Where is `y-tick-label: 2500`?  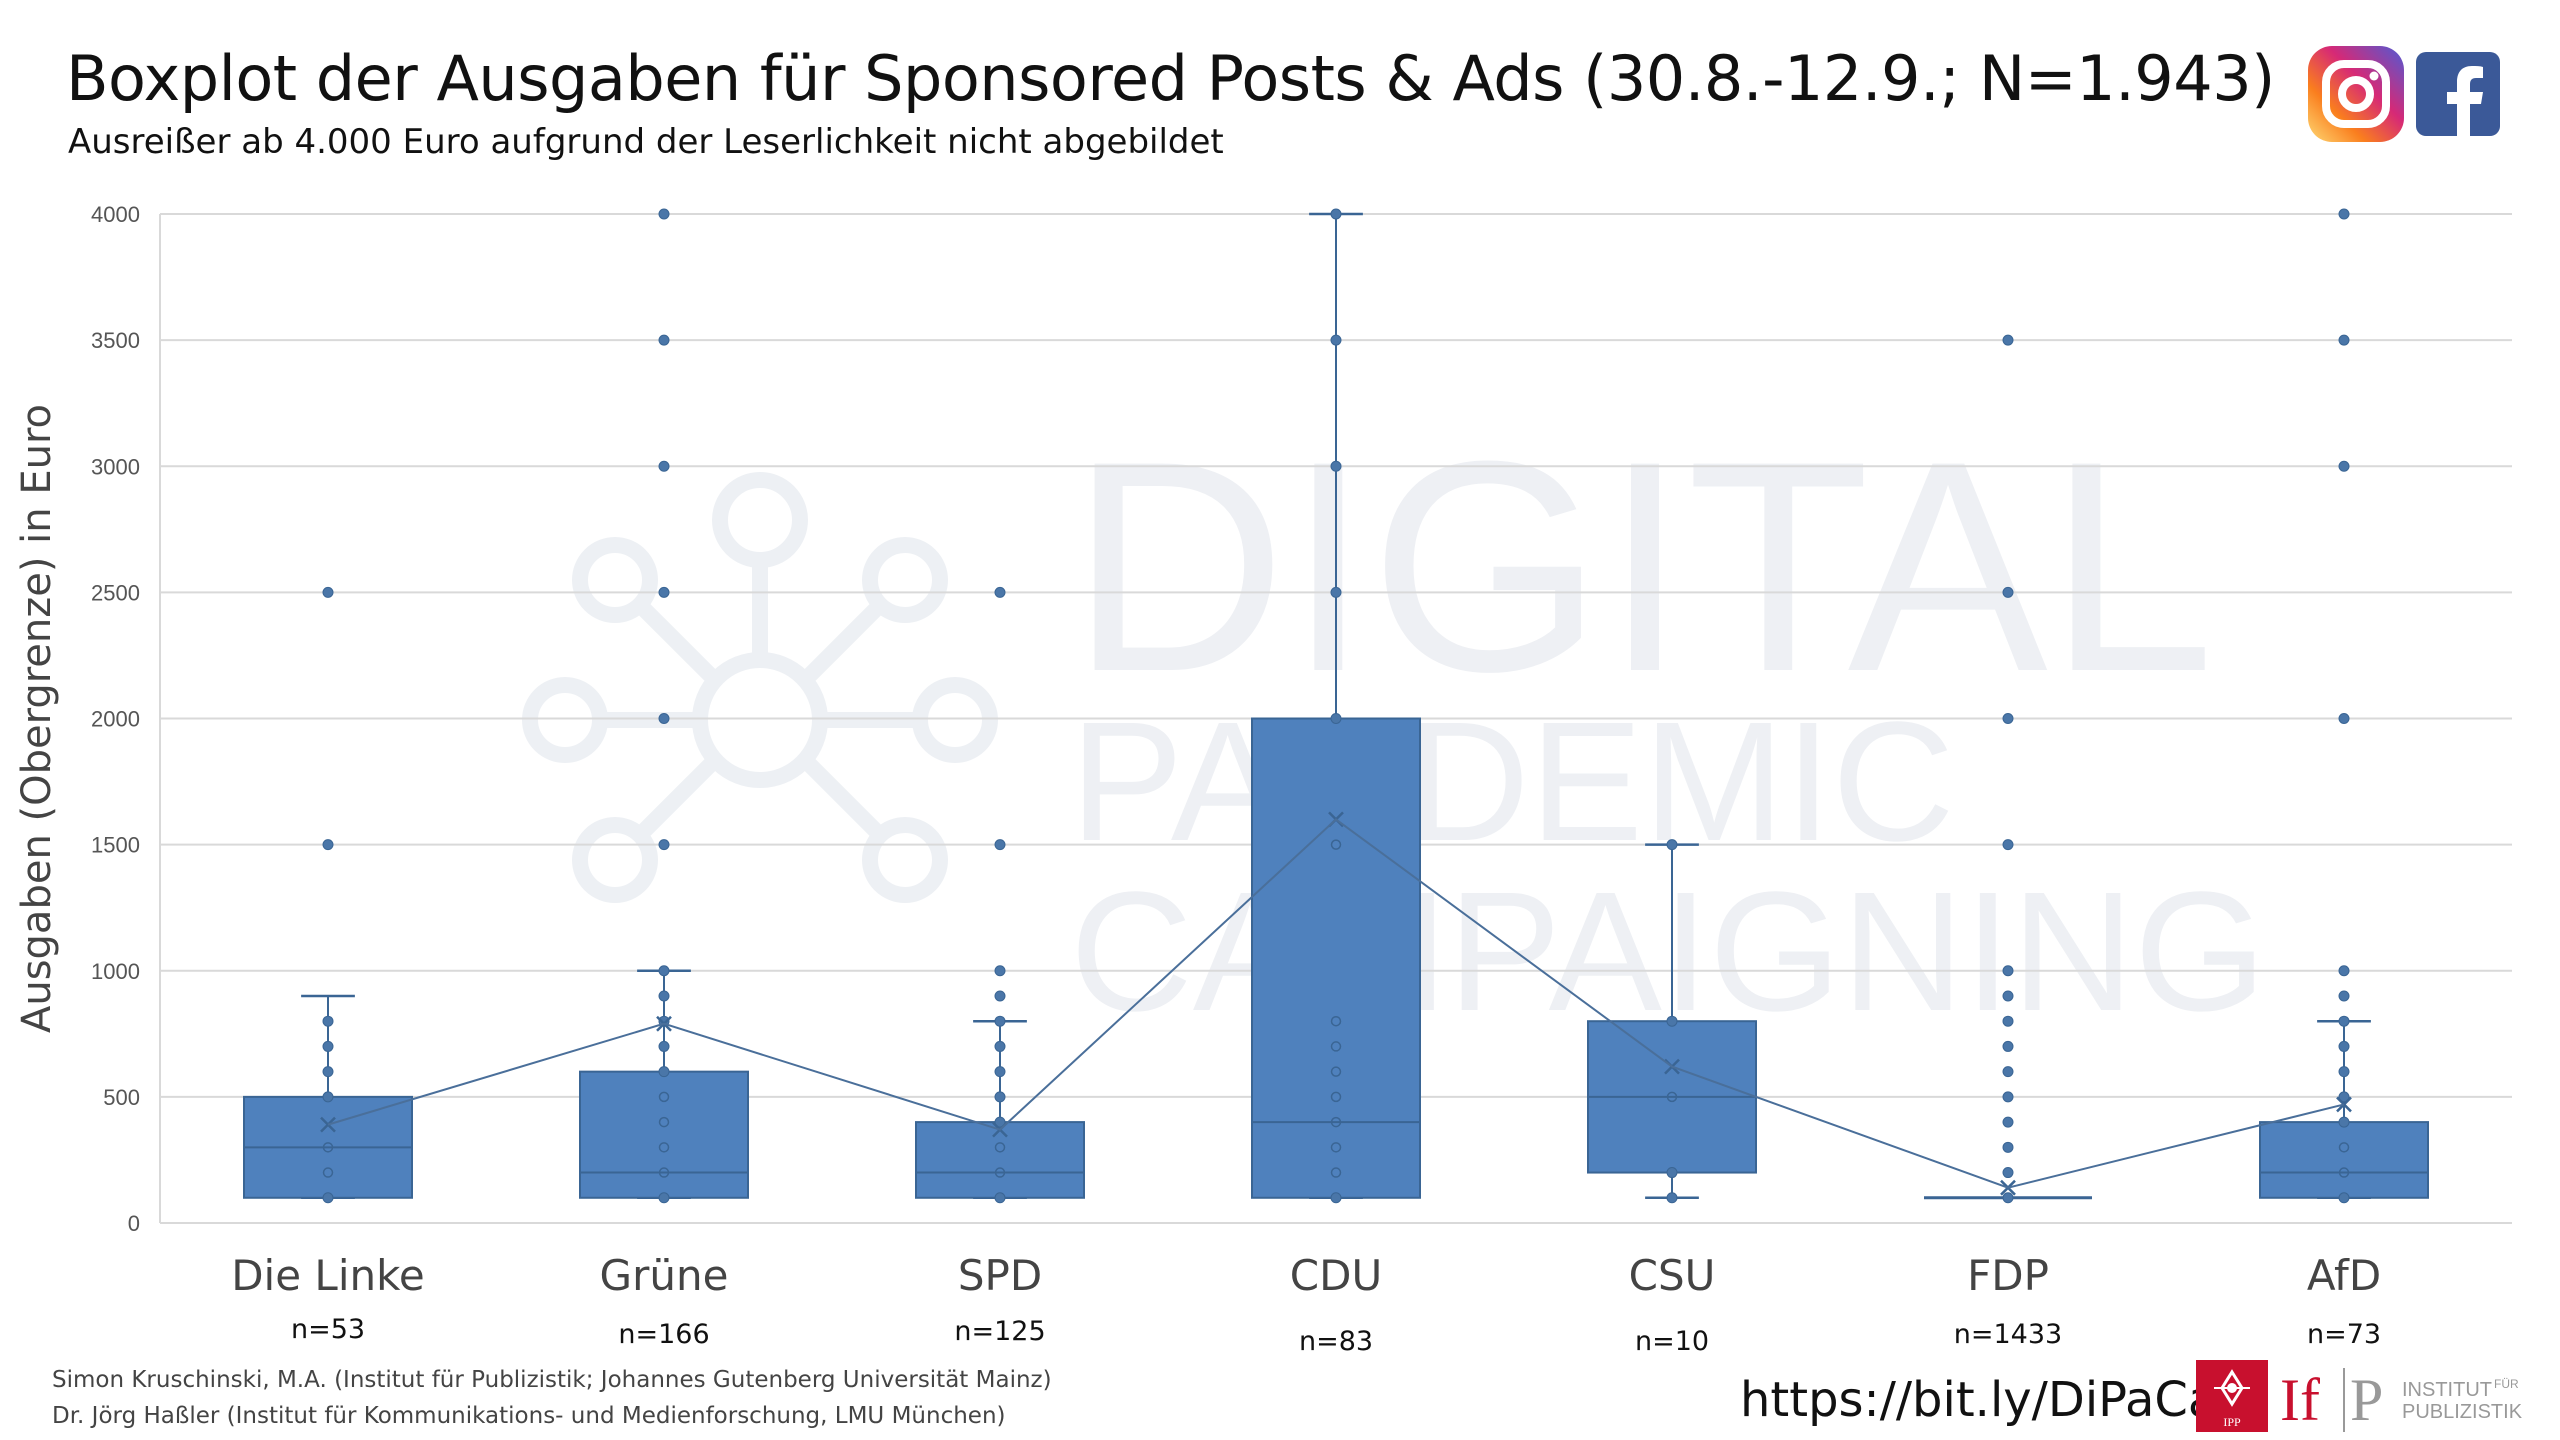
y-tick-label: 2500 is located at coordinates (115, 592).